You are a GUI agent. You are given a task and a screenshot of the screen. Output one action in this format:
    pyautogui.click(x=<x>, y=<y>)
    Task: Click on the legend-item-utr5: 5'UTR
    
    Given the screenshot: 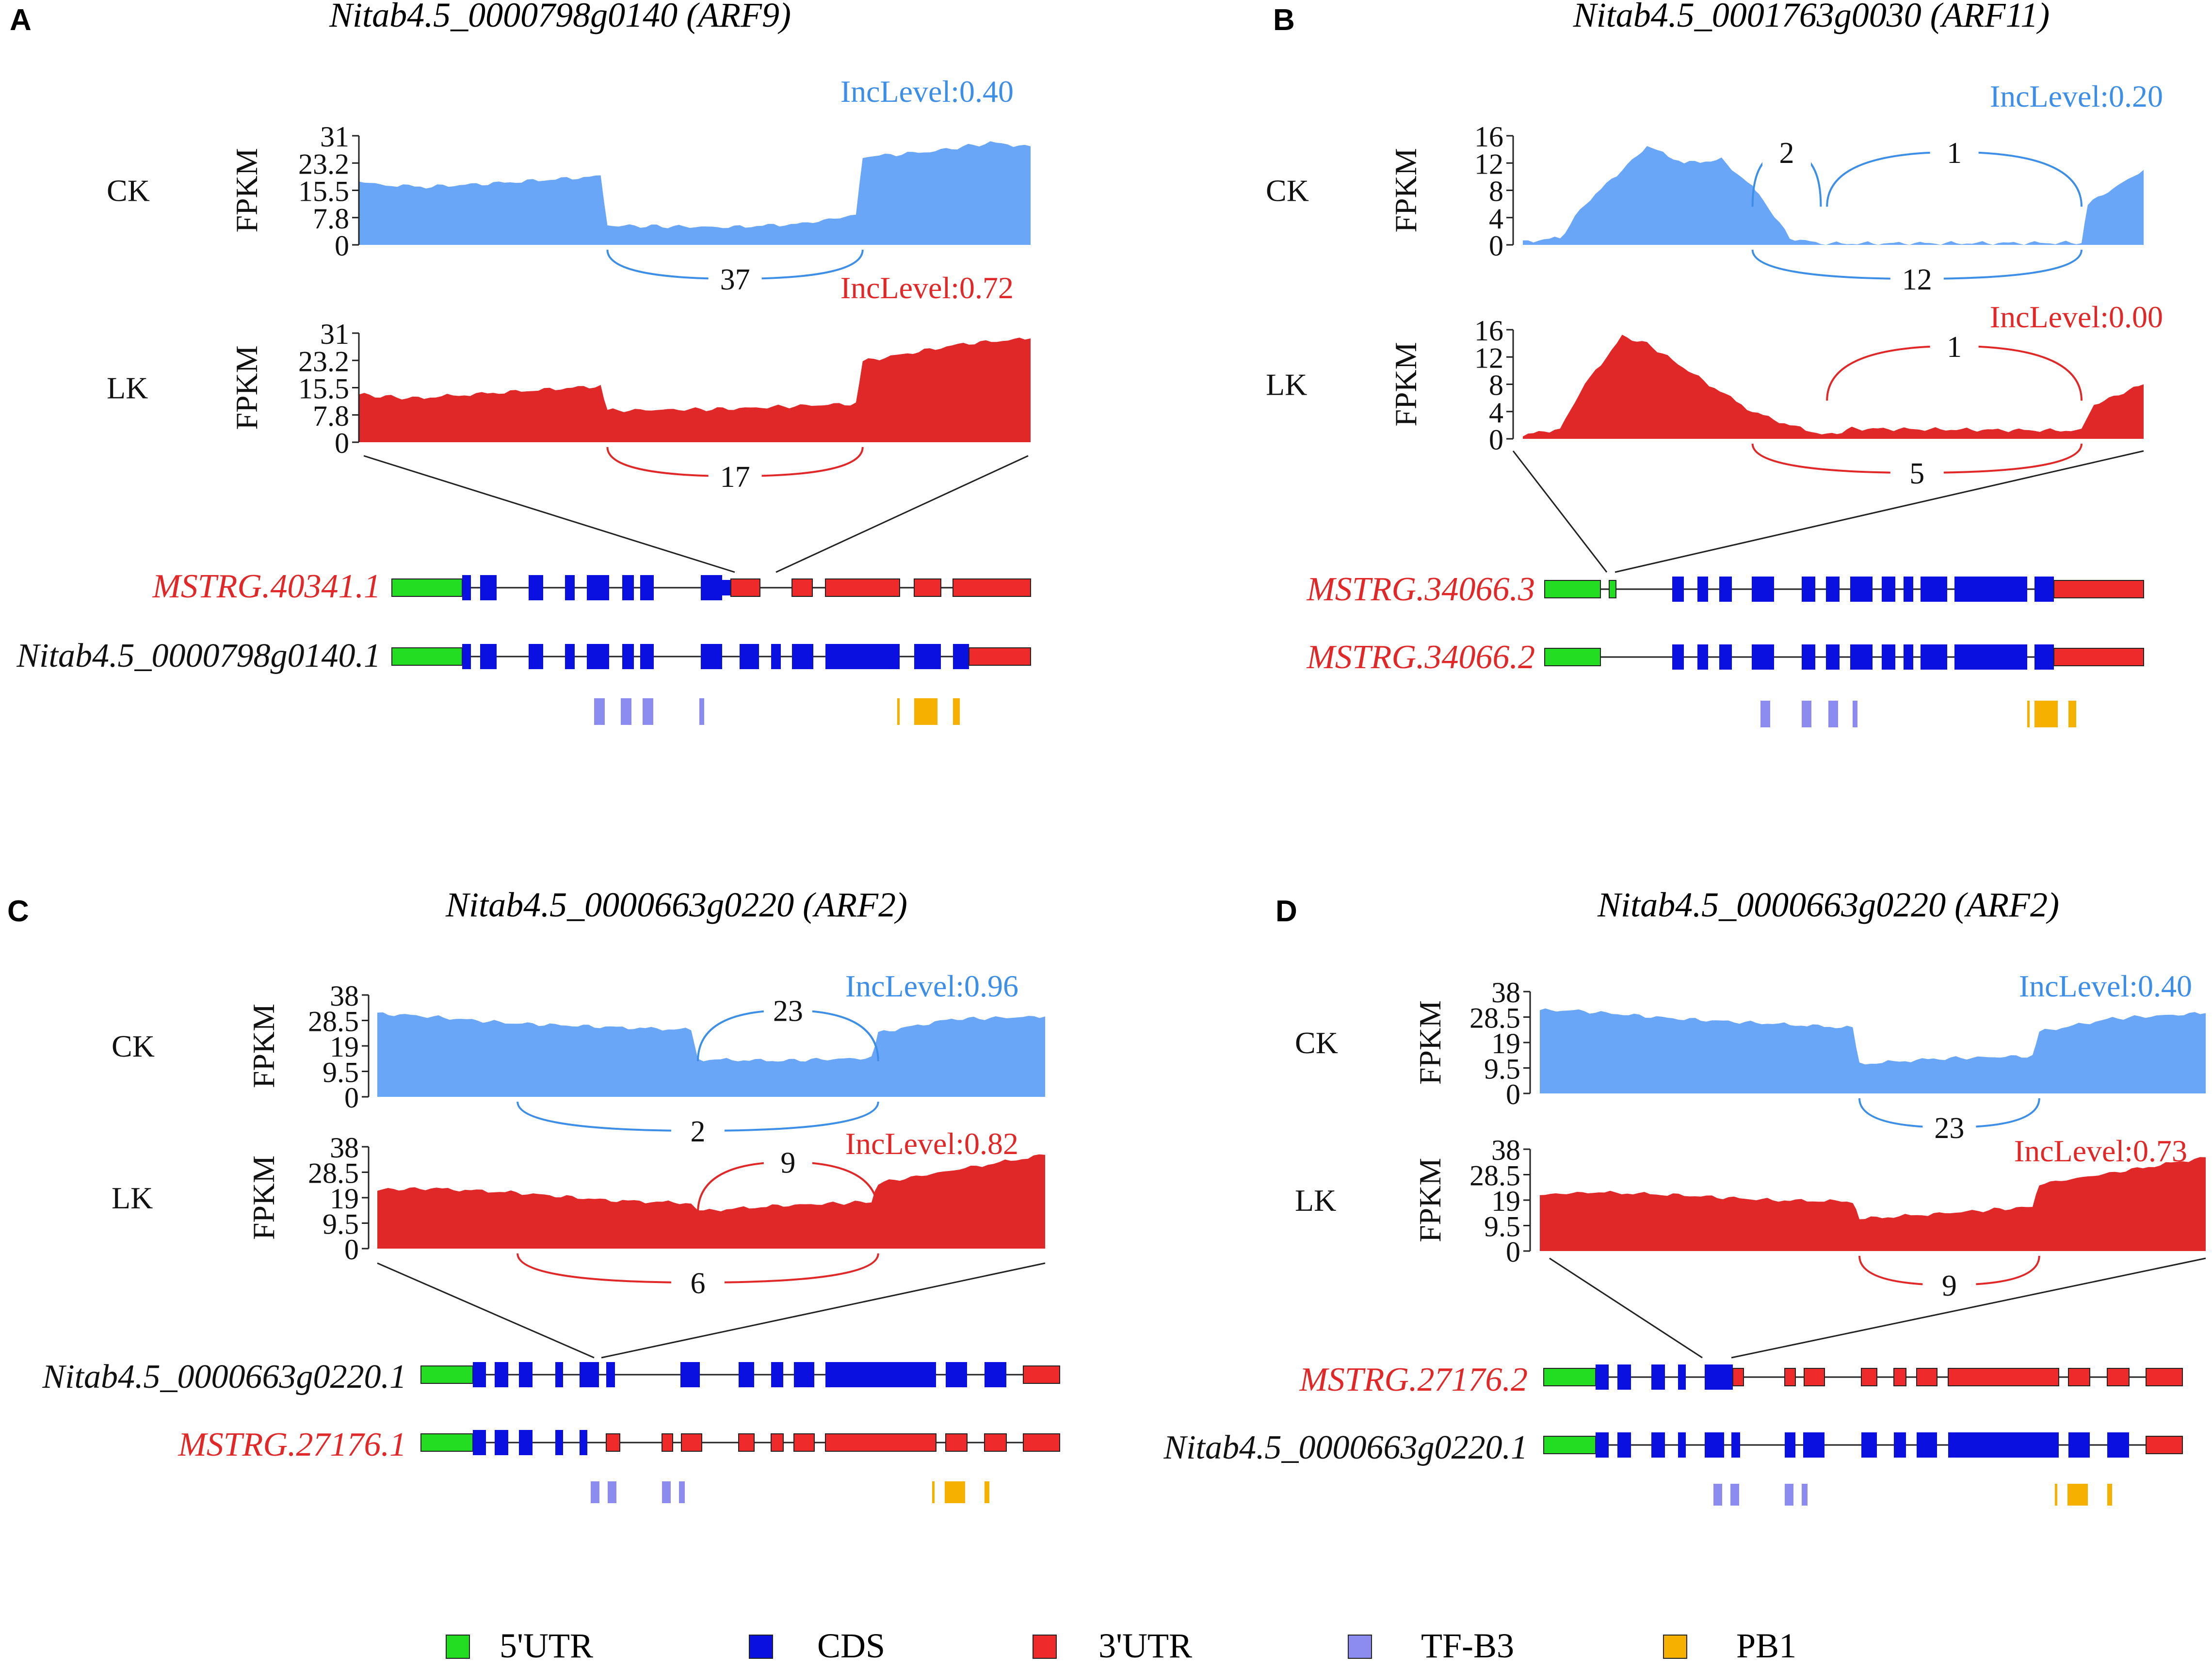 What is the action you would take?
    pyautogui.click(x=520, y=1645)
    